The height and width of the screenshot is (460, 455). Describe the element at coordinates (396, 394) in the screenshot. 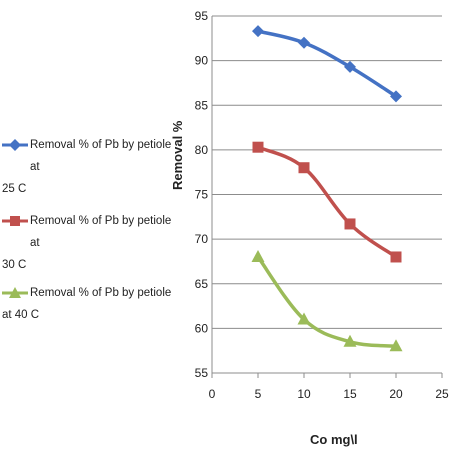

I see `x-tick-label-20: 20` at that location.